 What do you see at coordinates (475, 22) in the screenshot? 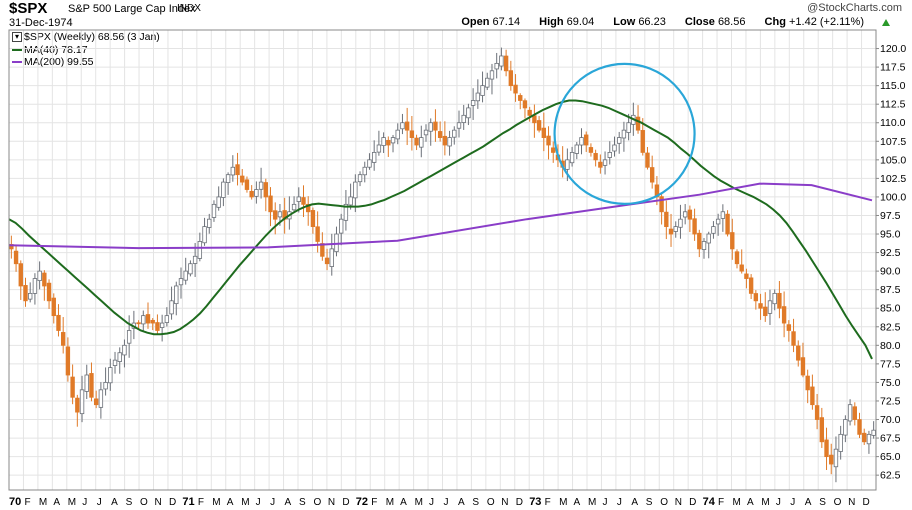
I see `open-label: Open` at bounding box center [475, 22].